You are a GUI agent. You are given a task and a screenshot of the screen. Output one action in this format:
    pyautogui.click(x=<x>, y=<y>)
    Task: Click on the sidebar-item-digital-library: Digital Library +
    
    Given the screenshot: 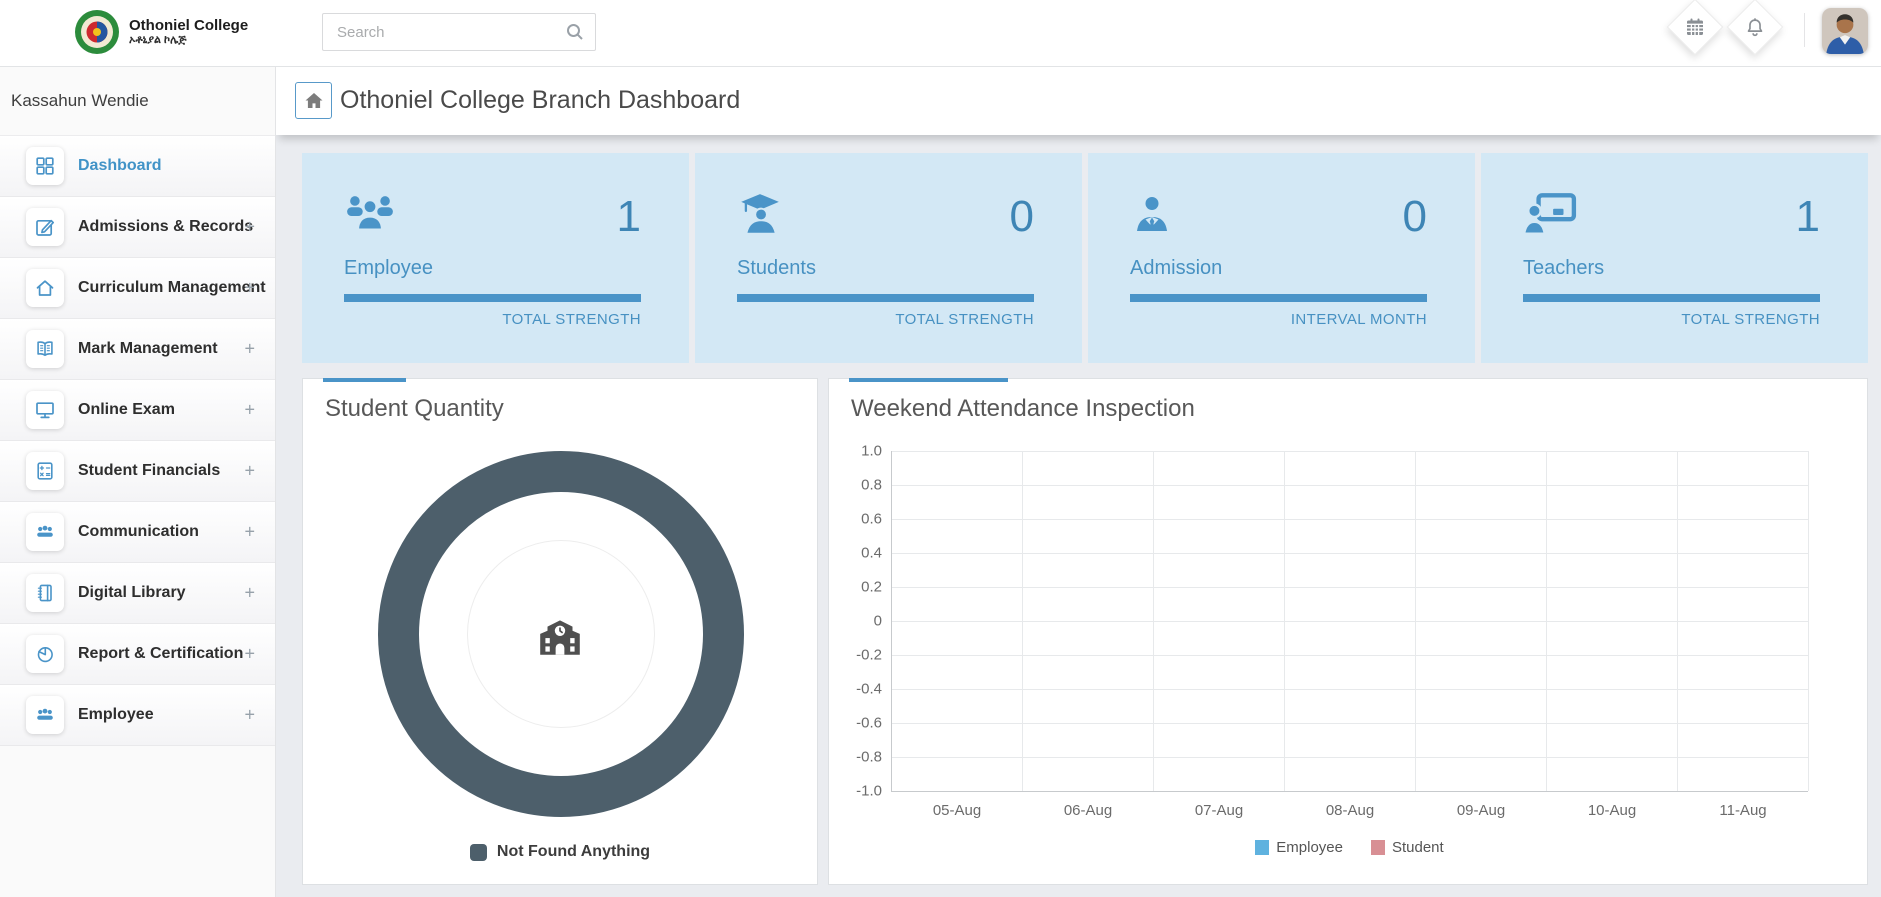 What is the action you would take?
    pyautogui.click(x=137, y=593)
    